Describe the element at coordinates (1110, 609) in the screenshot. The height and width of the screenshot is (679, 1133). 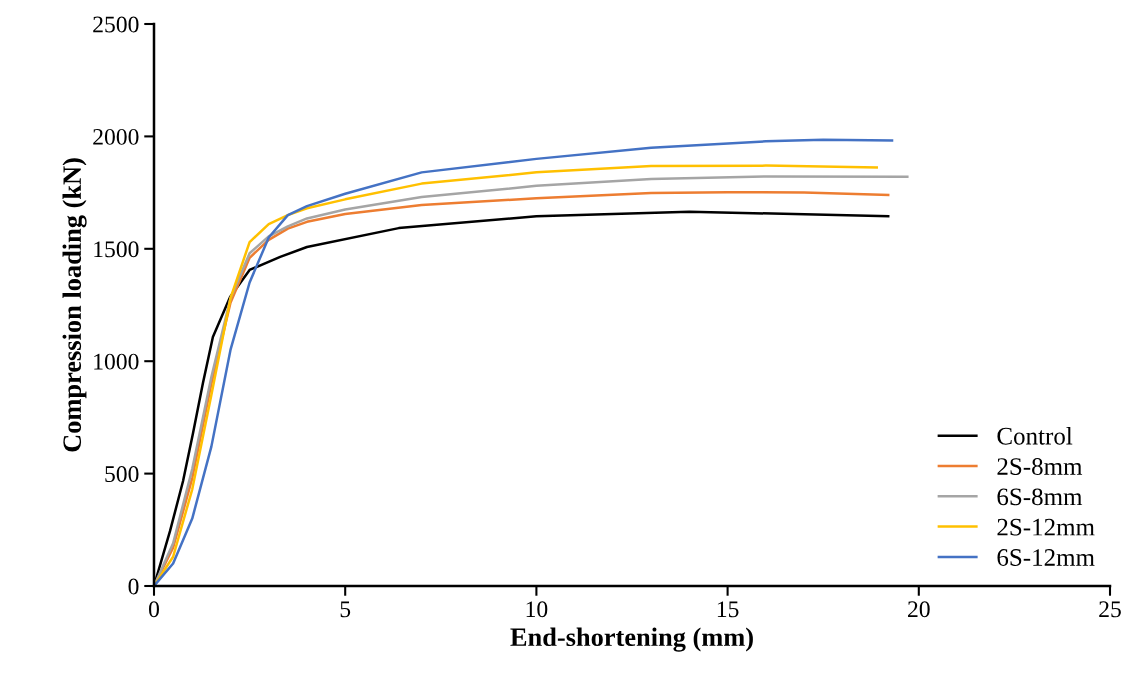
I see `x-tick-label: 25` at that location.